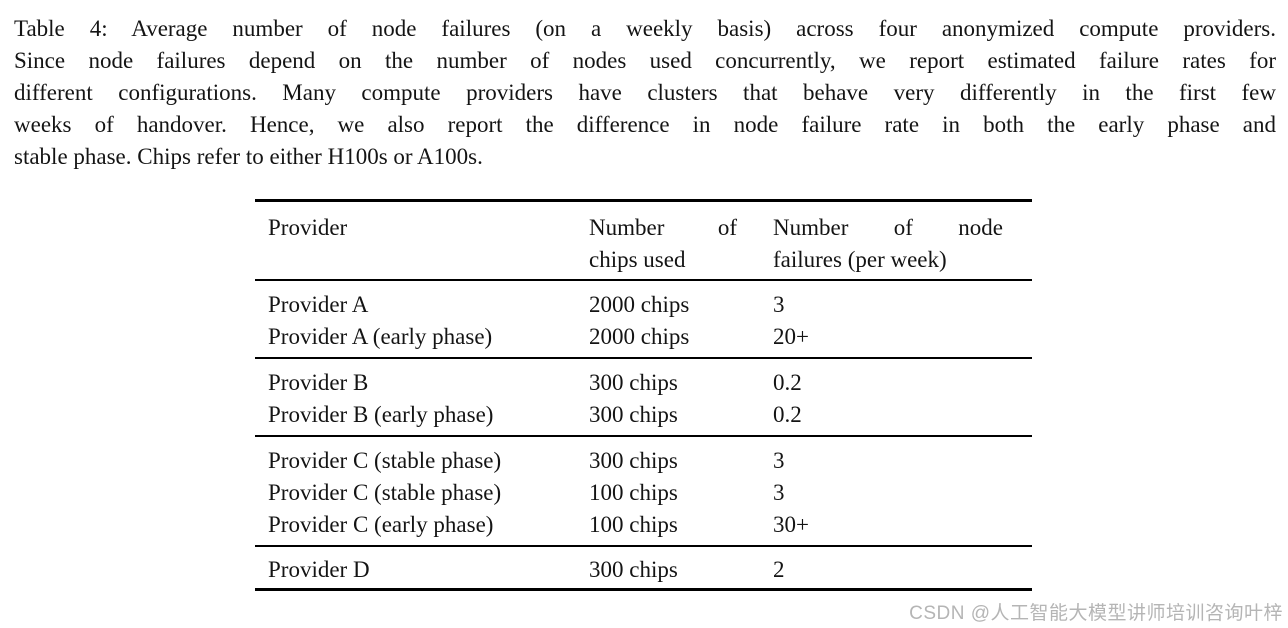  Describe the element at coordinates (381, 524) in the screenshot. I see `provider-cell: Provider C (early phase)` at that location.